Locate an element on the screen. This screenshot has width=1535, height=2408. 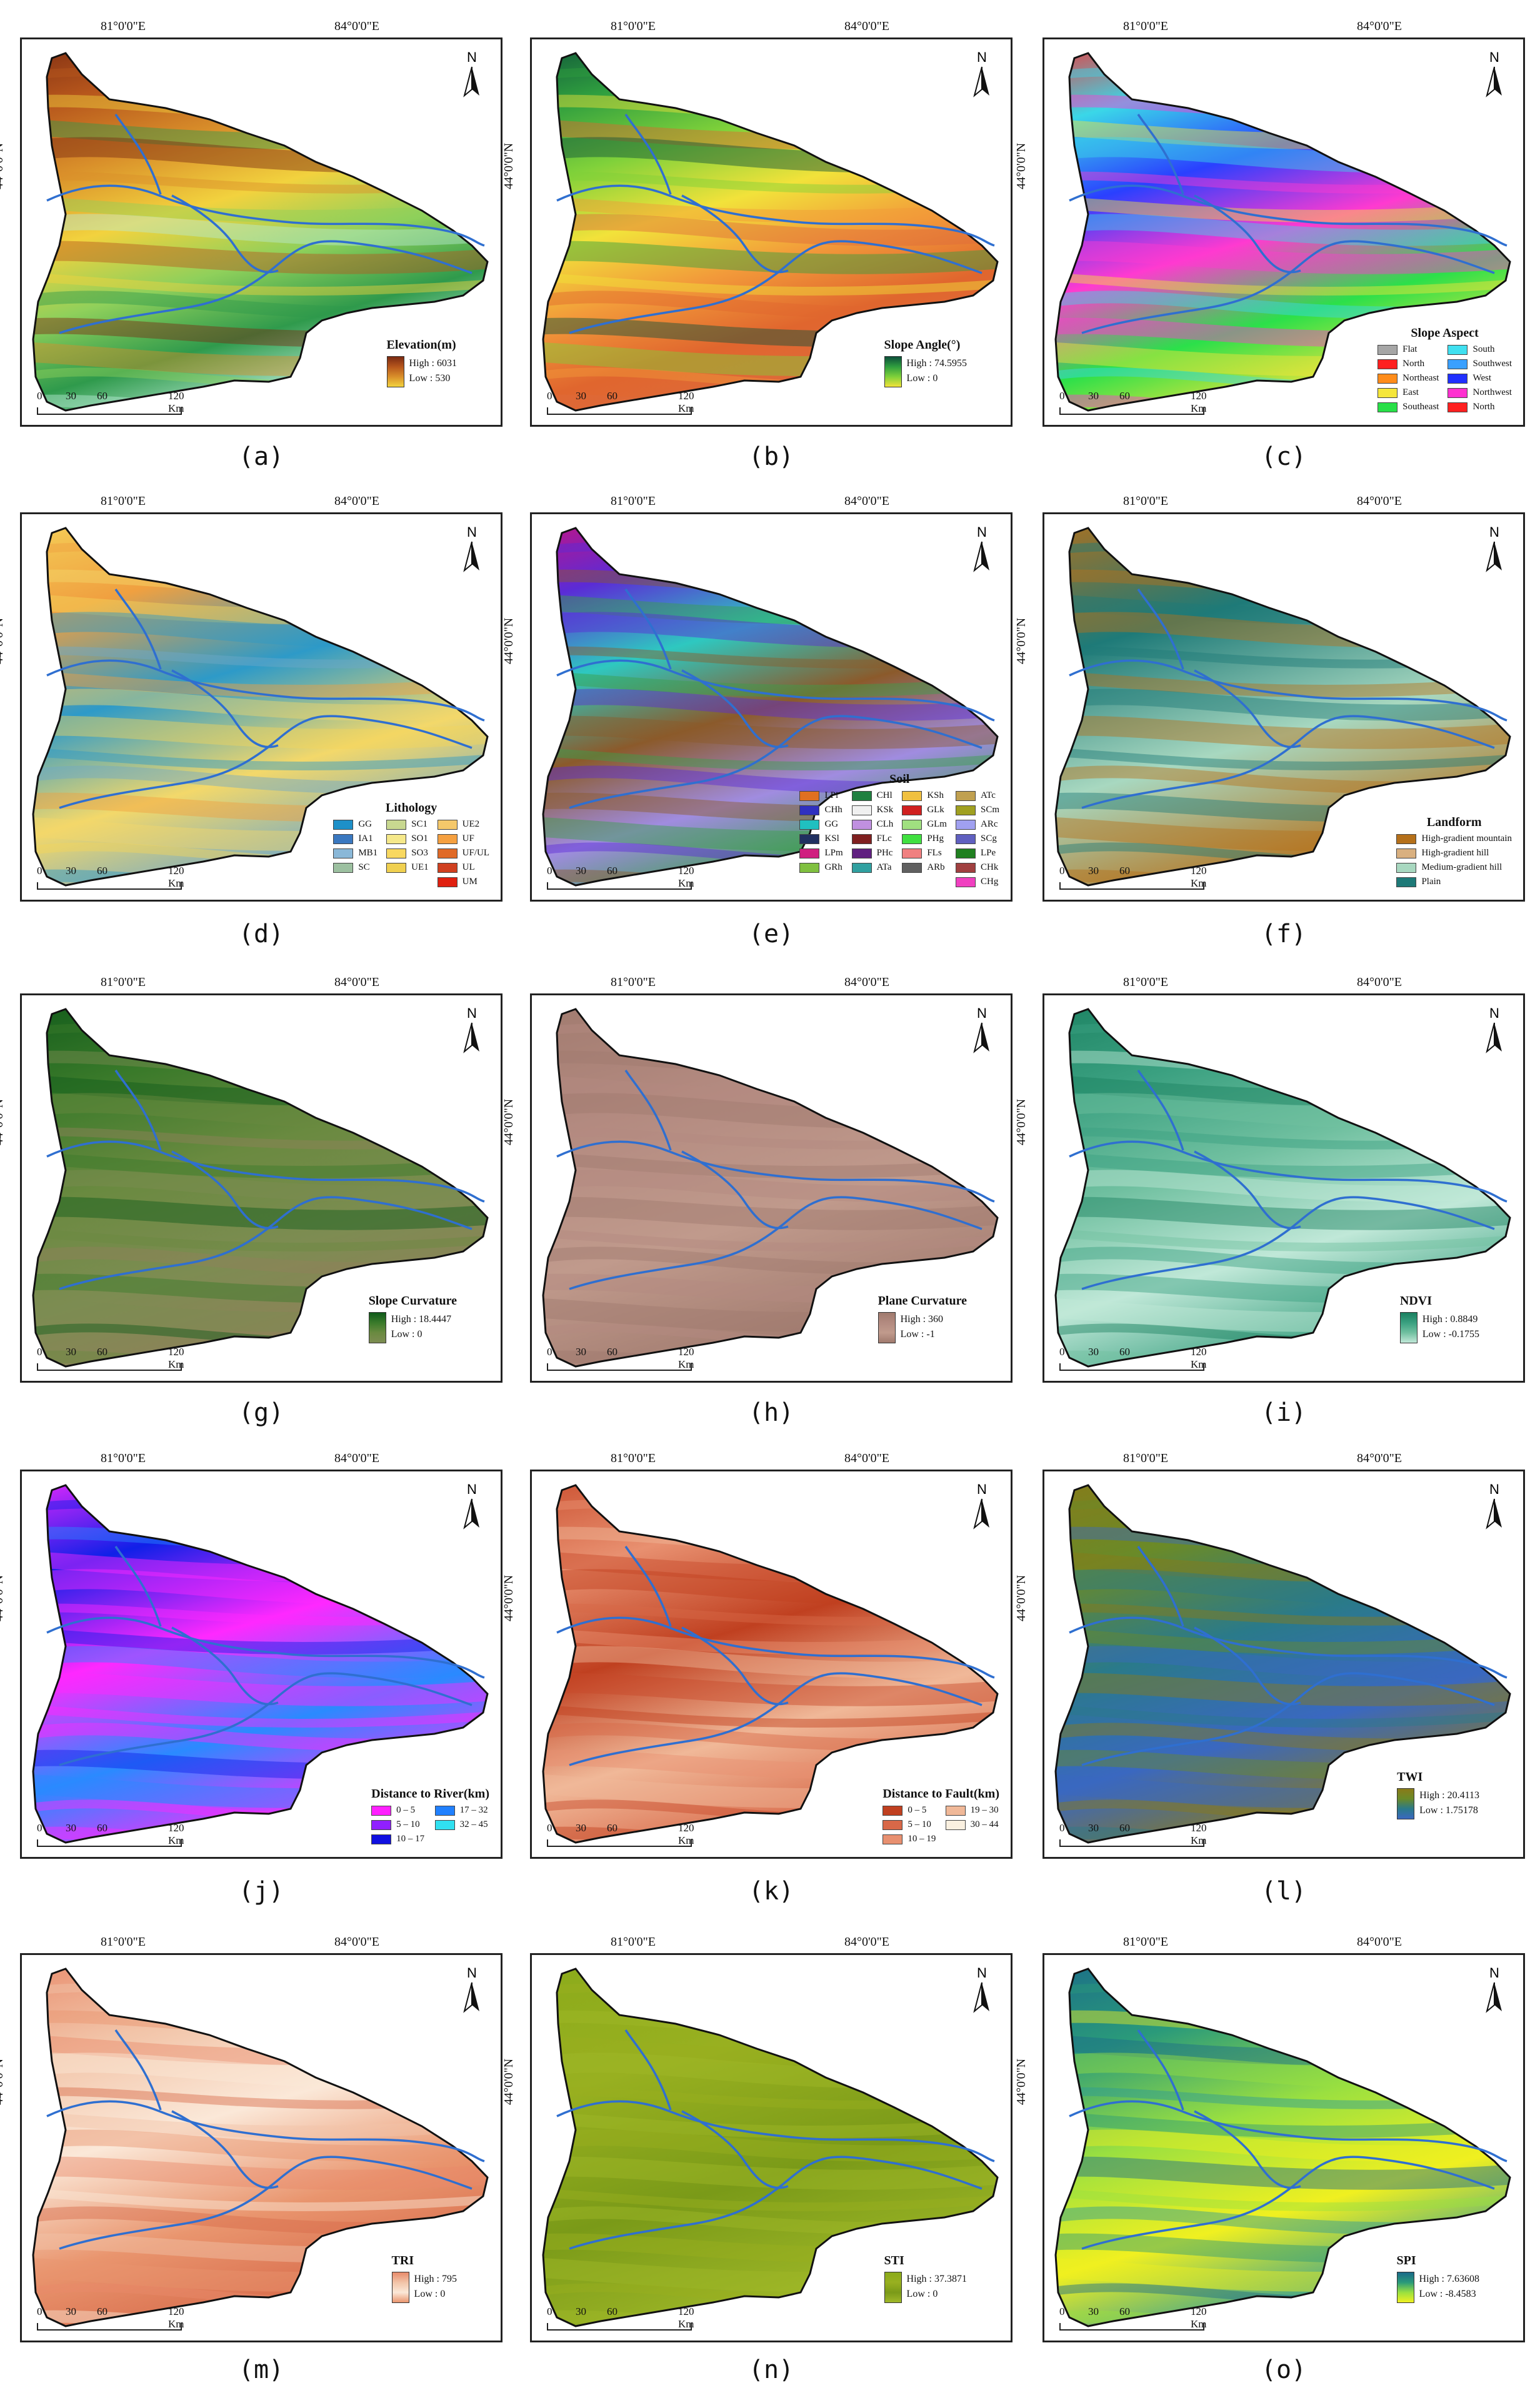
map-k is located at coordinates (771, 1664).